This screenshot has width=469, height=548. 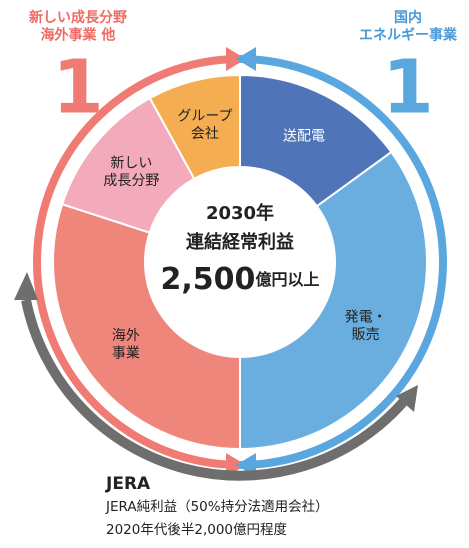 What do you see at coordinates (204, 126) in the screenshot?
I see `segment-label: グループ会社` at bounding box center [204, 126].